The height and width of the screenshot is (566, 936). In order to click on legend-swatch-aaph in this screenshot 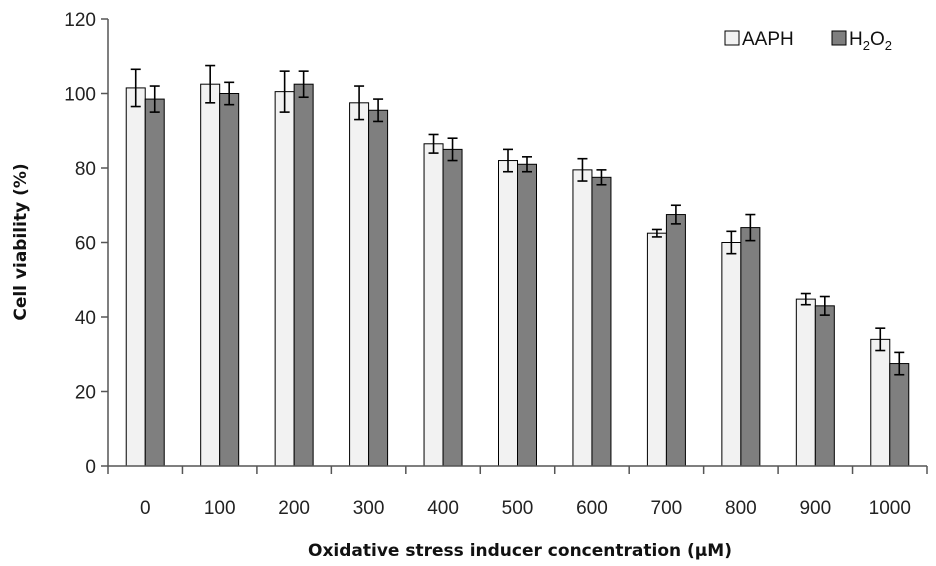, I will do `click(732, 38)`.